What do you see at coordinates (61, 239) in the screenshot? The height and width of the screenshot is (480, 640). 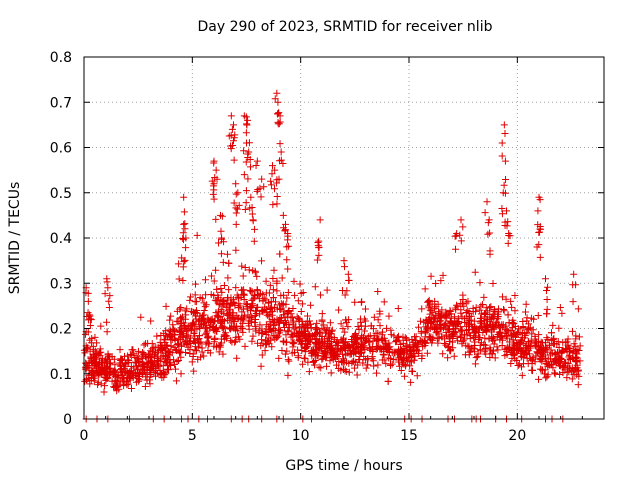 I see `y-tick-label: 0.4` at bounding box center [61, 239].